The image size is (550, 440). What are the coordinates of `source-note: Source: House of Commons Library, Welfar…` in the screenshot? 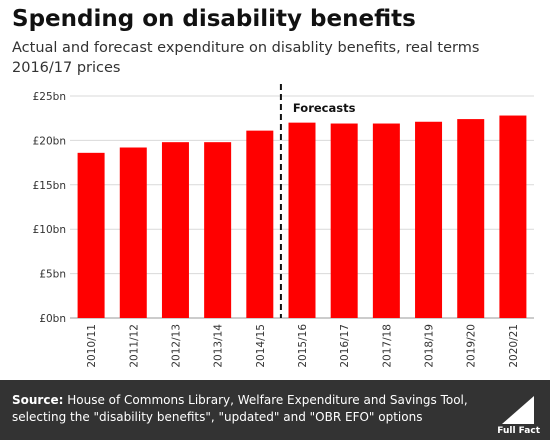 It's located at (242, 409).